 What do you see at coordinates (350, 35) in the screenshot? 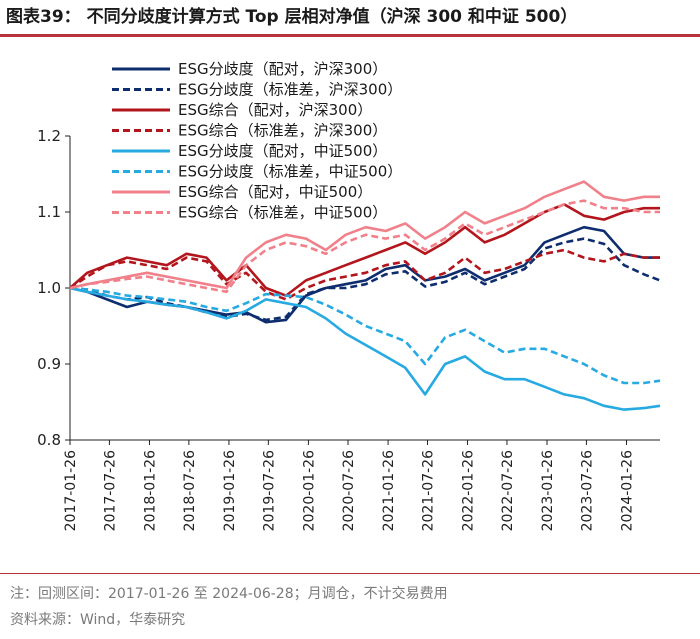
I see `title-underline` at bounding box center [350, 35].